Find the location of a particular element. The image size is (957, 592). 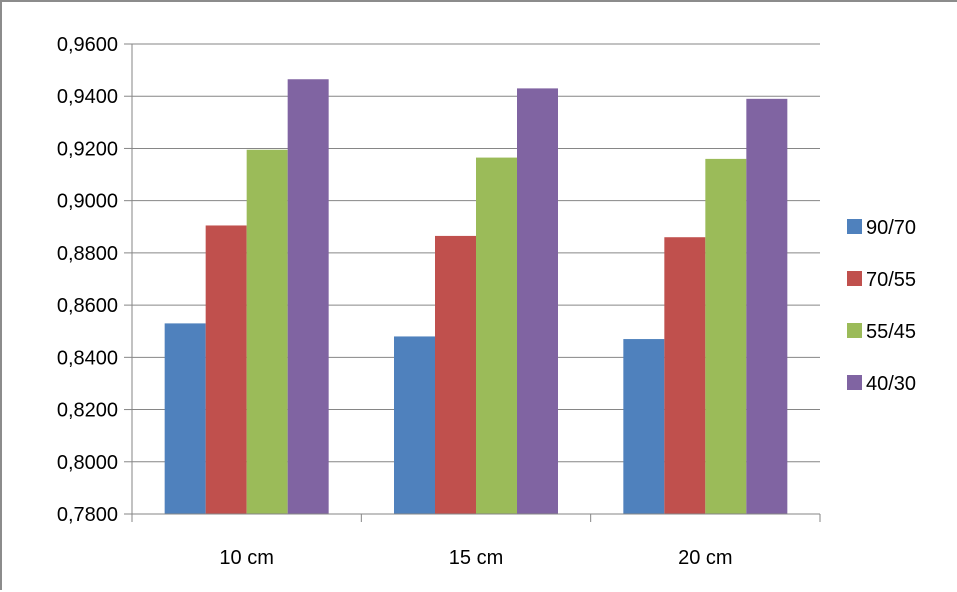

bar-55-45-10-cm is located at coordinates (267, 331).